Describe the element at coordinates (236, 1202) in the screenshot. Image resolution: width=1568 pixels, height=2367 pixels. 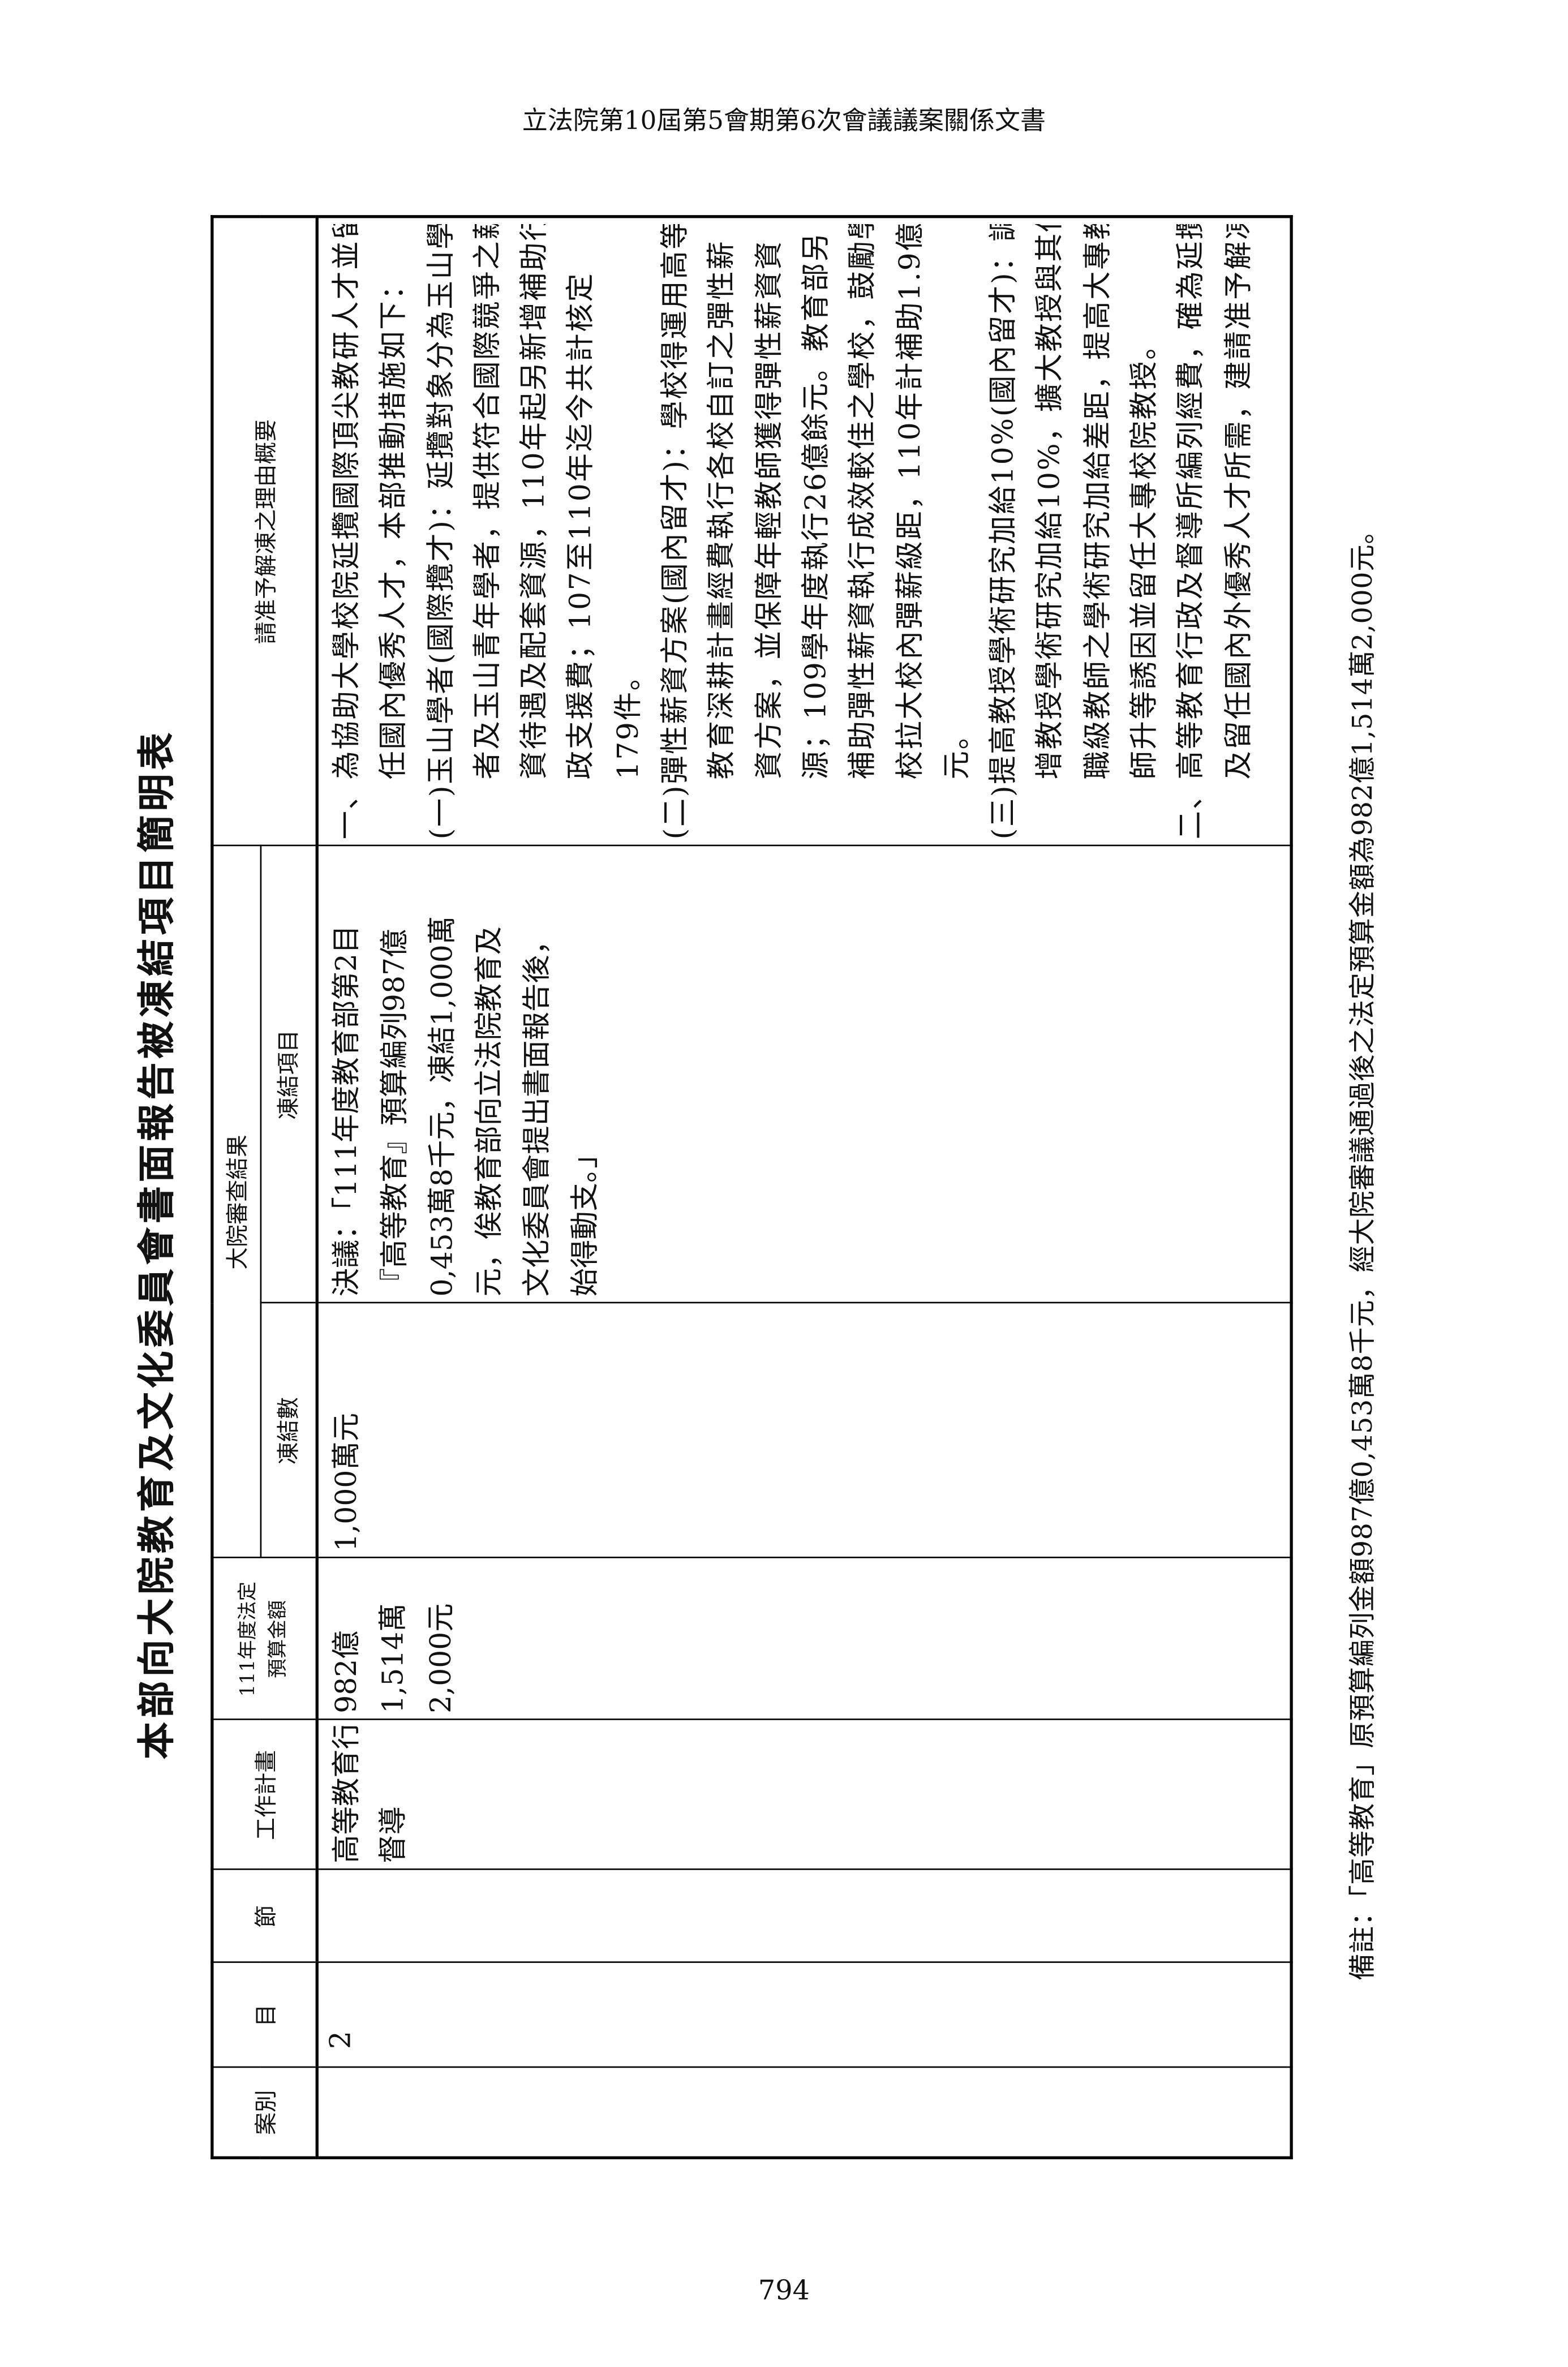
I see `header-review-result: 大院審查結果` at that location.